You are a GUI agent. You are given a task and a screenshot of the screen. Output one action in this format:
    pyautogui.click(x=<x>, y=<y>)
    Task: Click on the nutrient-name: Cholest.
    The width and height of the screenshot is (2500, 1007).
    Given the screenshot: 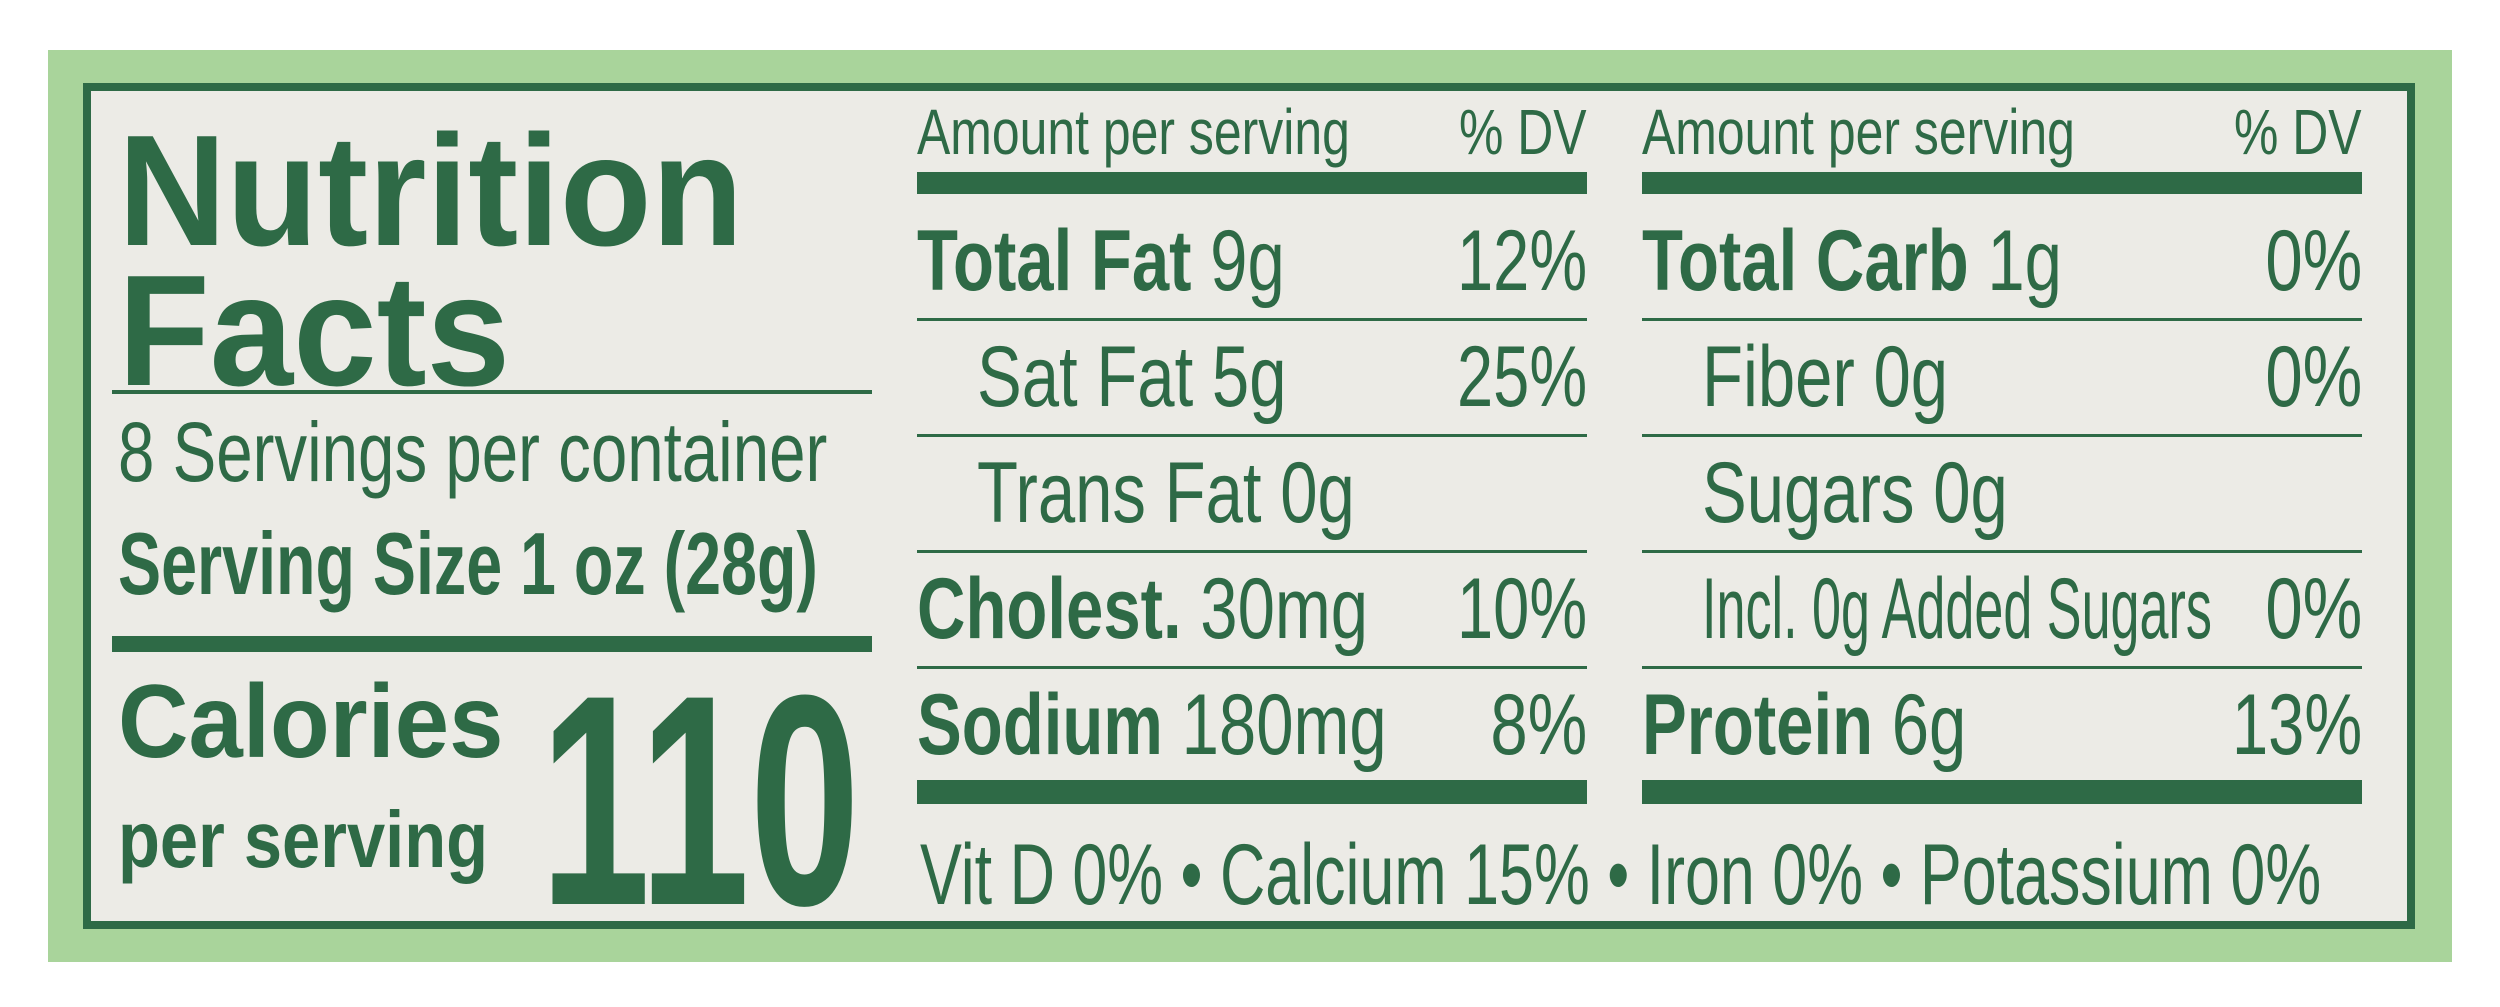 What is the action you would take?
    pyautogui.click(x=1049, y=609)
    